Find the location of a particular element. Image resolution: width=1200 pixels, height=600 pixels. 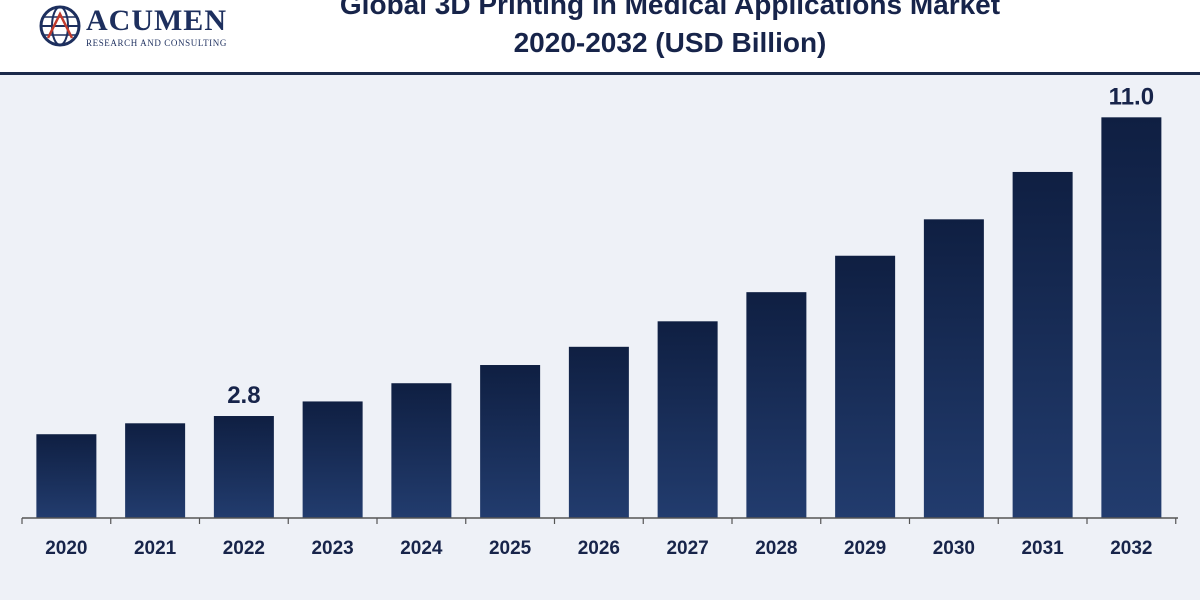

x-tick-label-2023: 2023 is located at coordinates (332, 548).